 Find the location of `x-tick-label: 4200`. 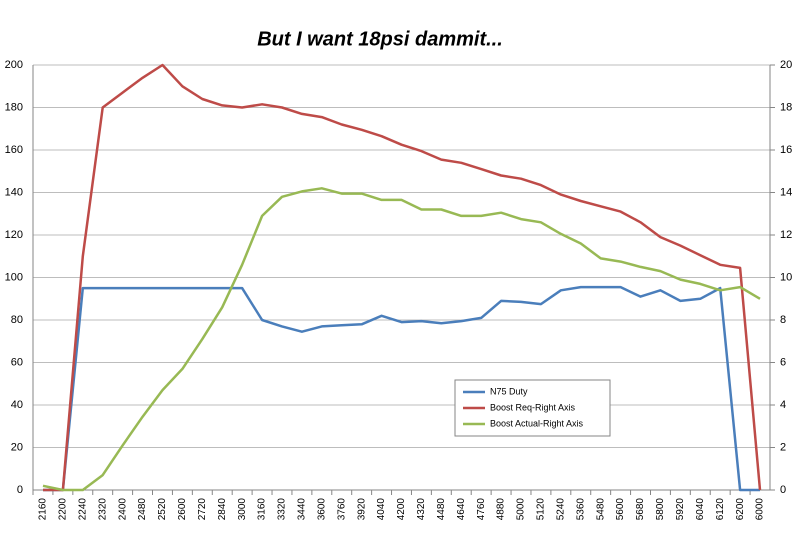

x-tick-label: 4200 is located at coordinates (401, 509).